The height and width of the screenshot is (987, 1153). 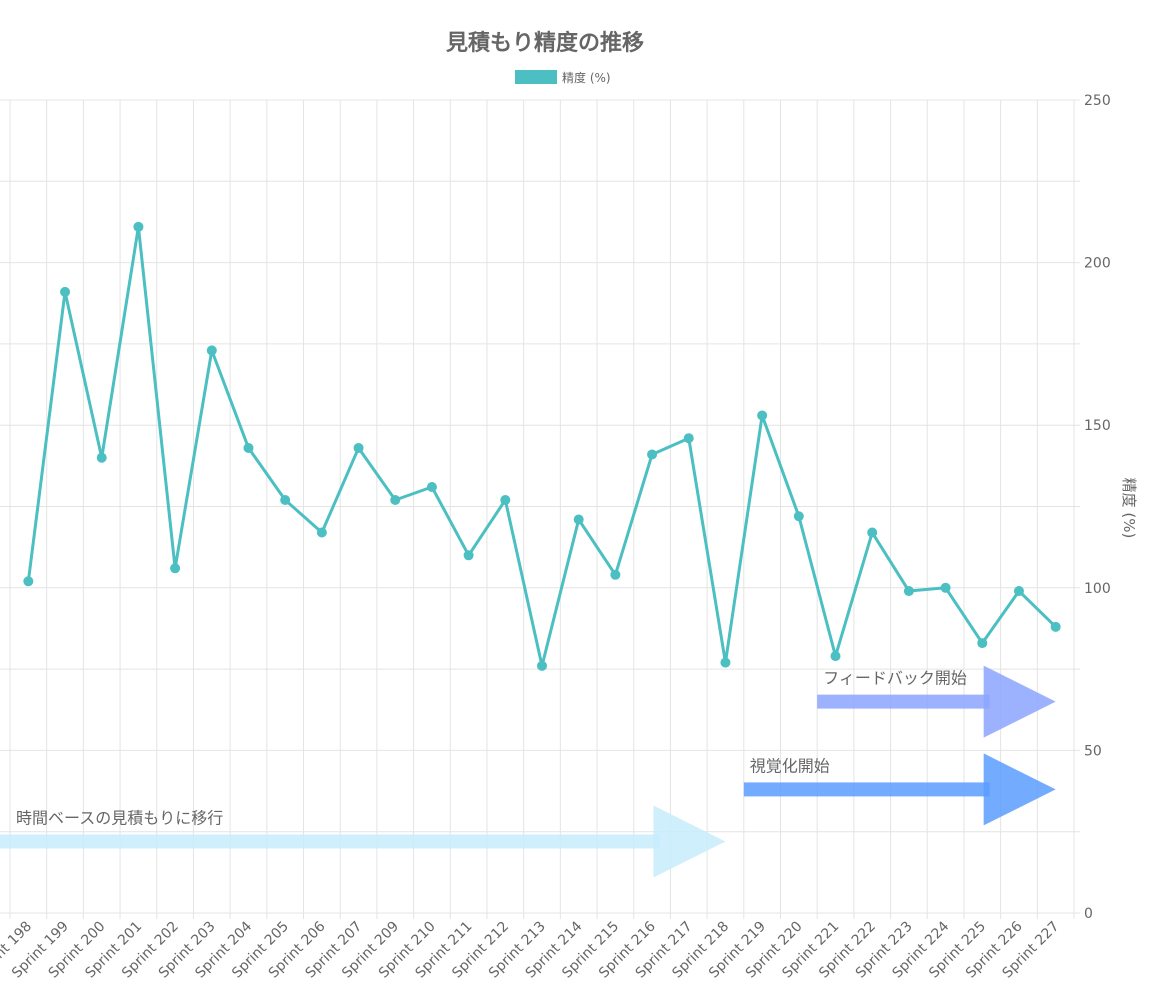 What do you see at coordinates (1097, 426) in the screenshot?
I see `y-tick-label: 150` at bounding box center [1097, 426].